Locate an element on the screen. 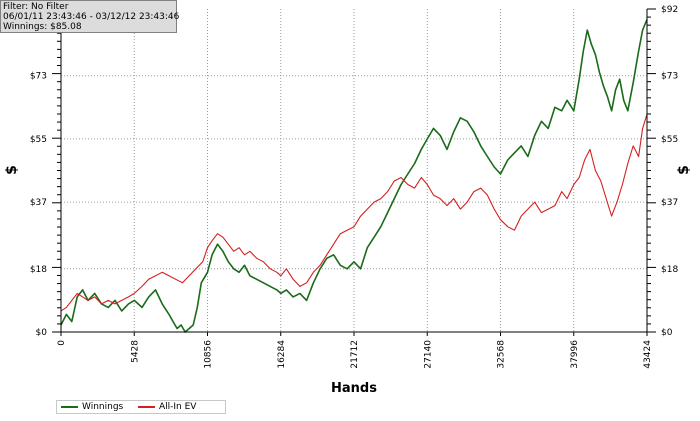  y-tick-label-right: $55 is located at coordinates (669, 140).